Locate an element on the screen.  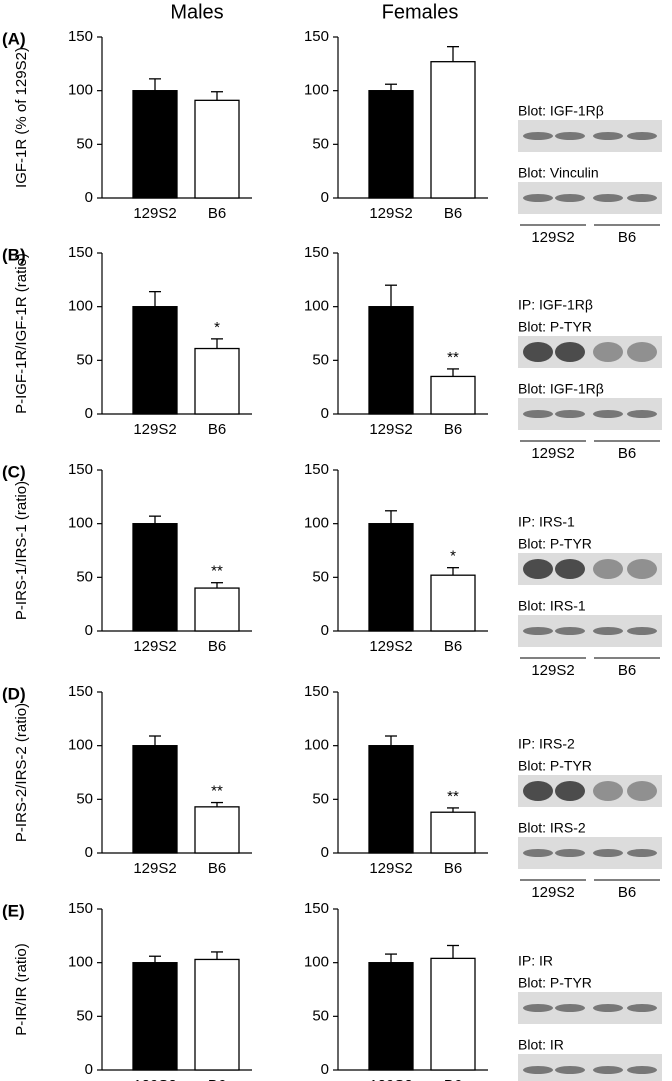
y-axis-label: IGF-1R (% of 129S2) is located at coordinates (21, 117).